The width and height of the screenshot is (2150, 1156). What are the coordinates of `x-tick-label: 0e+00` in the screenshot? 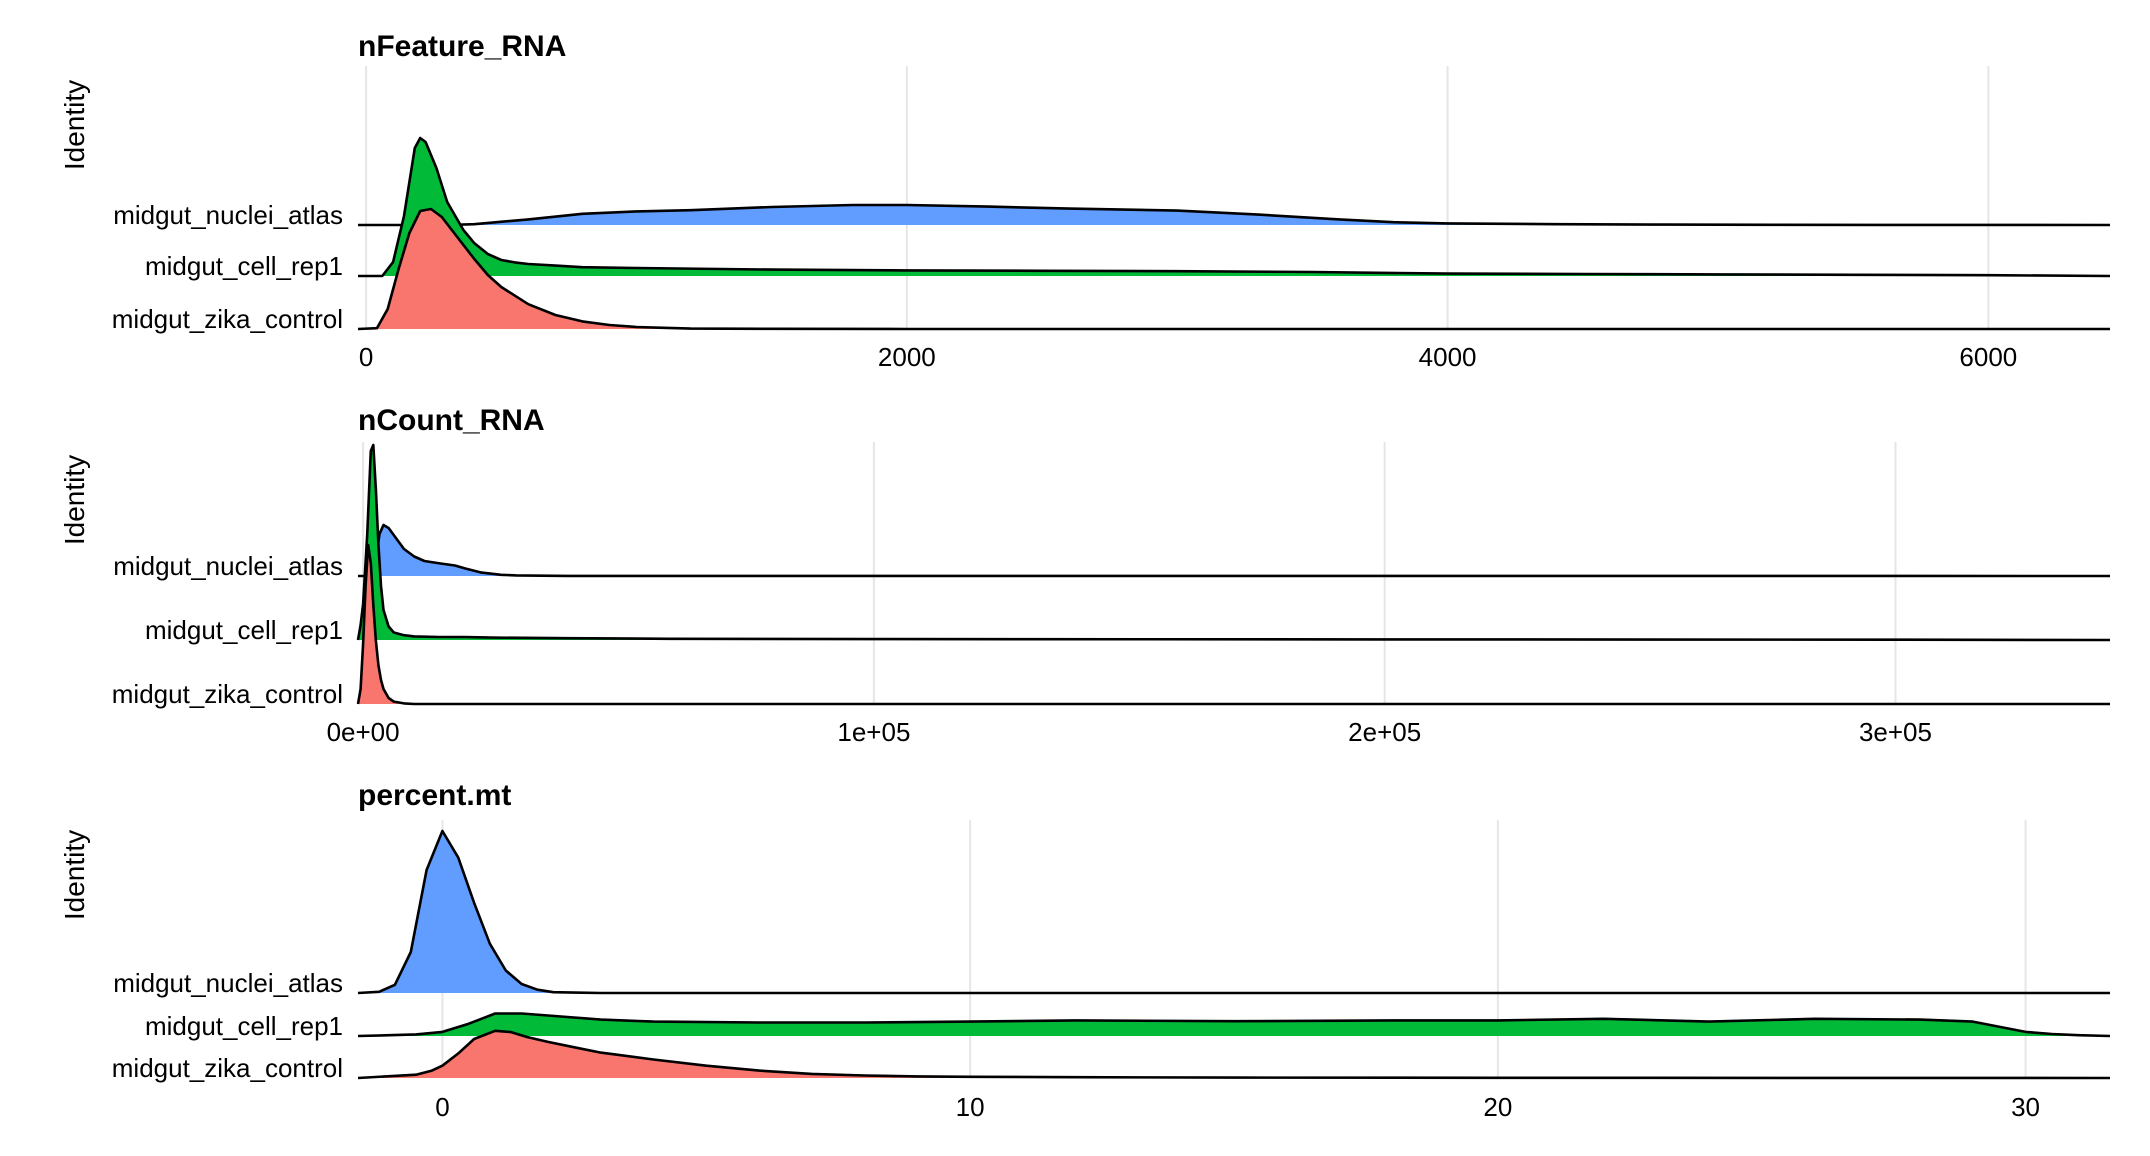 It's located at (363, 732).